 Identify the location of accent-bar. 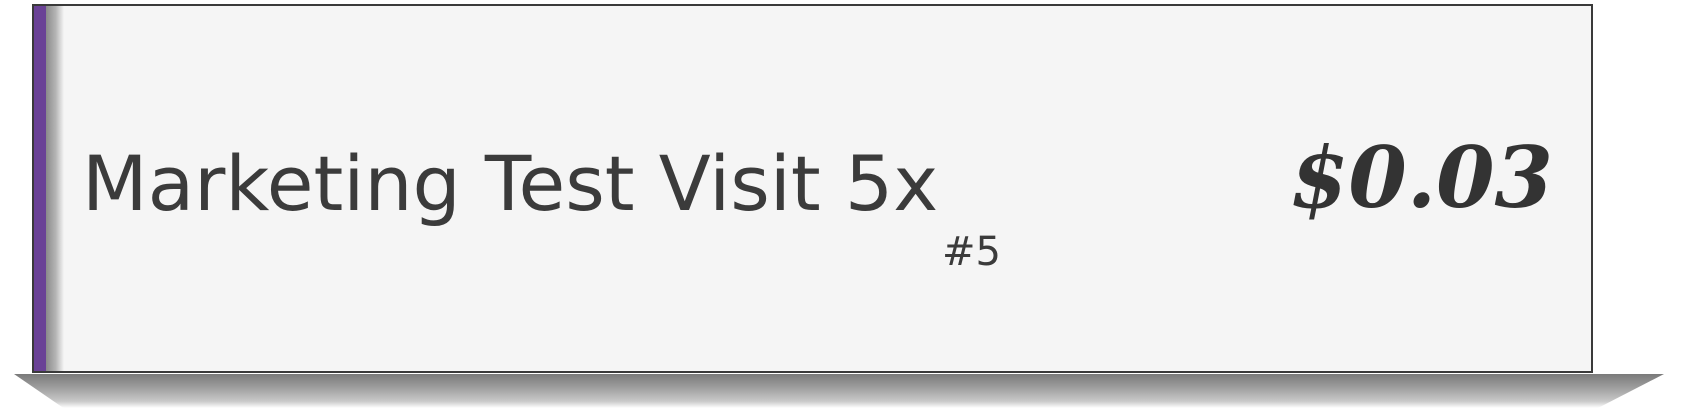
(40, 188).